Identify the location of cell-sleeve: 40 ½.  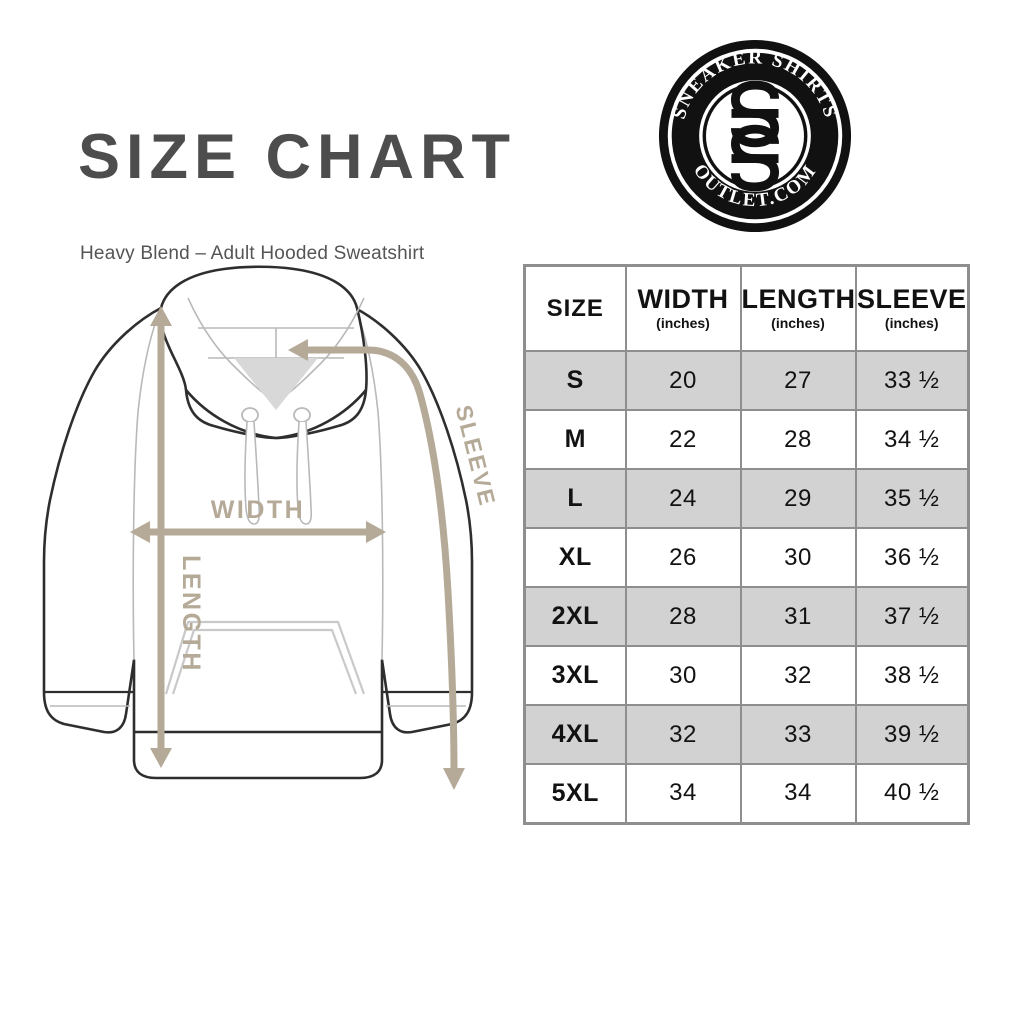
(912, 793).